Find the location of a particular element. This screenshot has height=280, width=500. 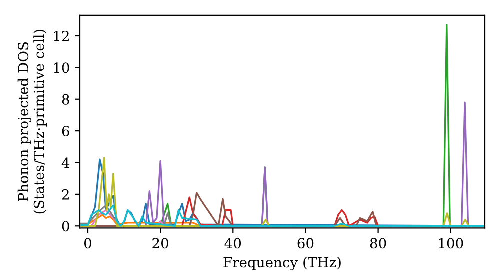

y-tick-label: 0 is located at coordinates (66, 226).